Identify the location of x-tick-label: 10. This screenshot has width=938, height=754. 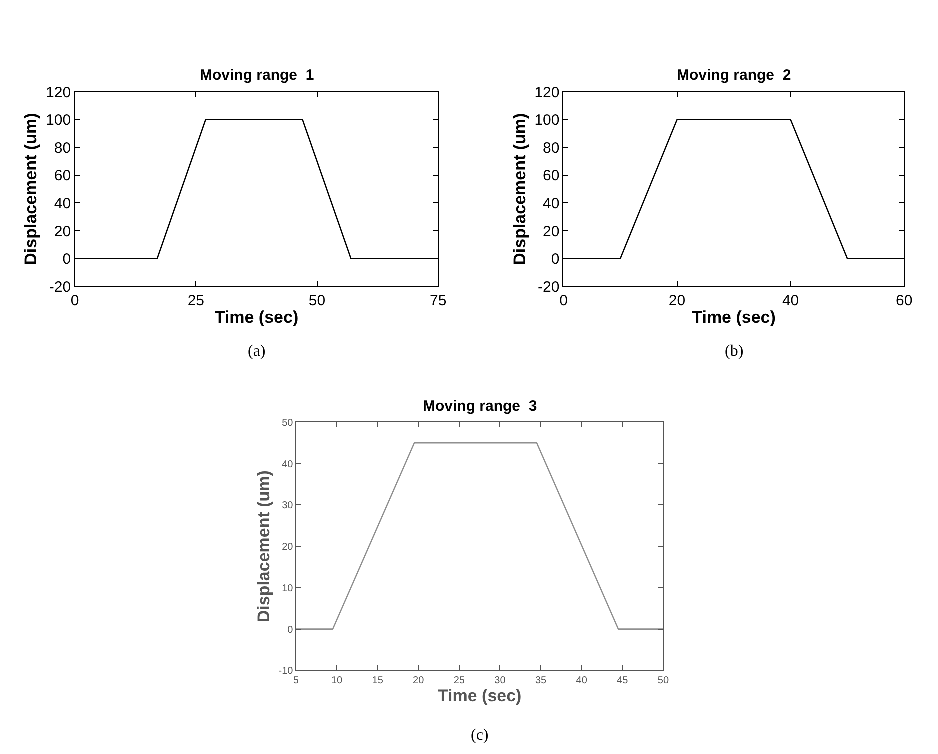
(337, 681).